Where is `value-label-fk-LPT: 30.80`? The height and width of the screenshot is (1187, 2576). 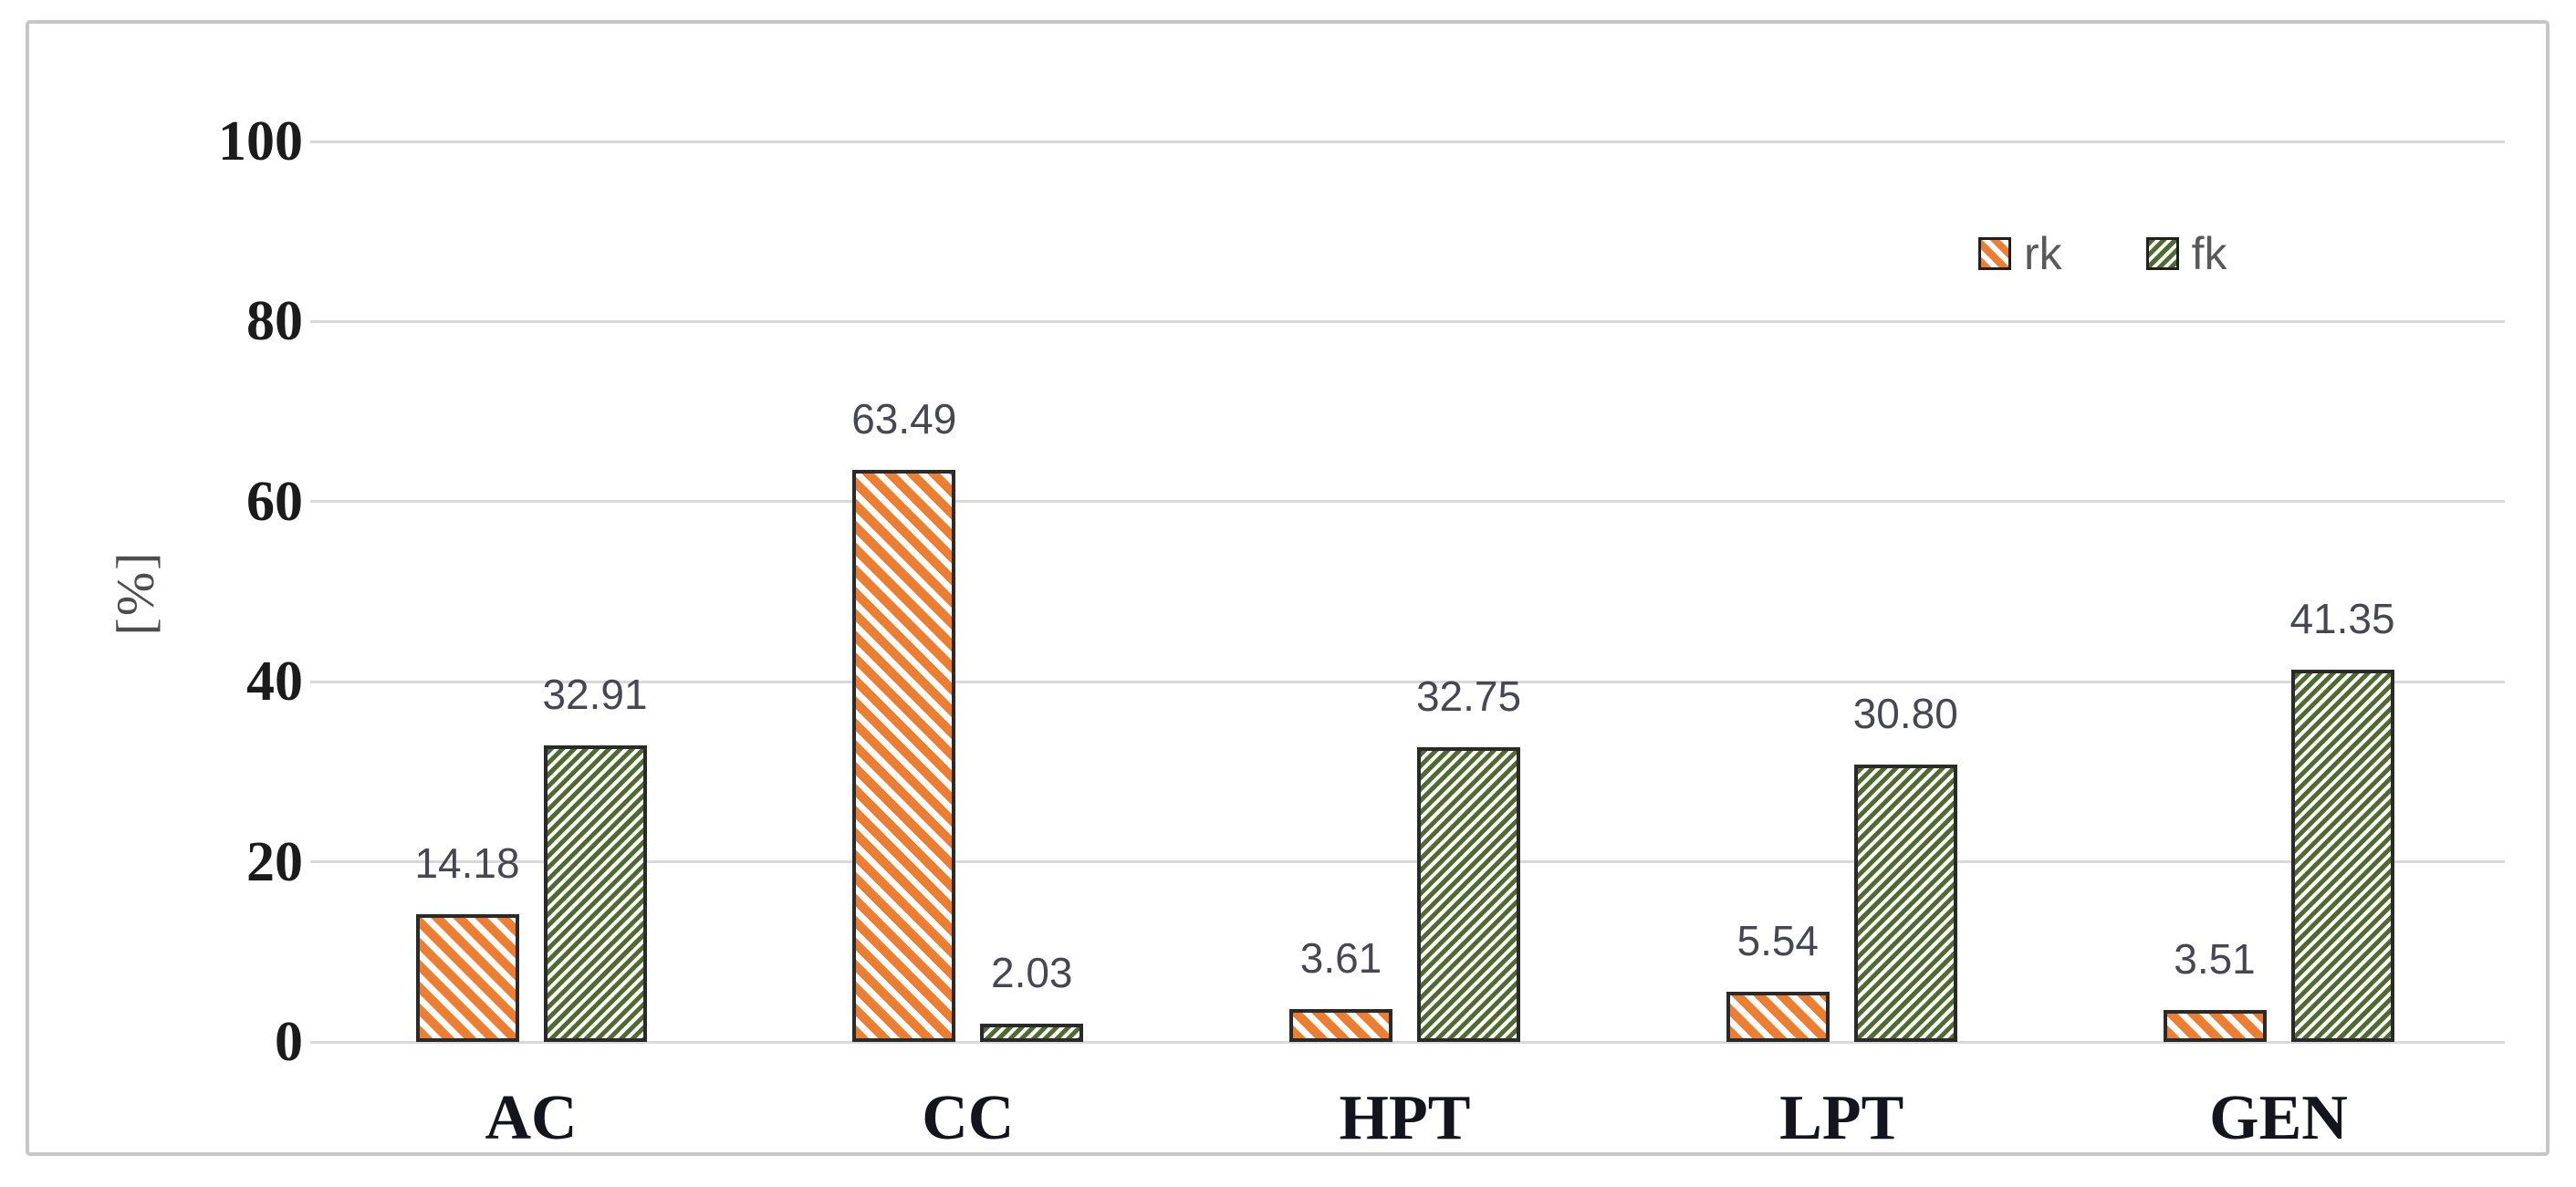
value-label-fk-LPT: 30.80 is located at coordinates (1905, 713).